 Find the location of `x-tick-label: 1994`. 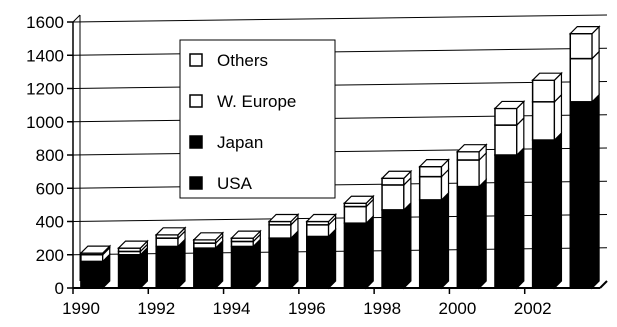

x-tick-label: 1994 is located at coordinates (232, 308).